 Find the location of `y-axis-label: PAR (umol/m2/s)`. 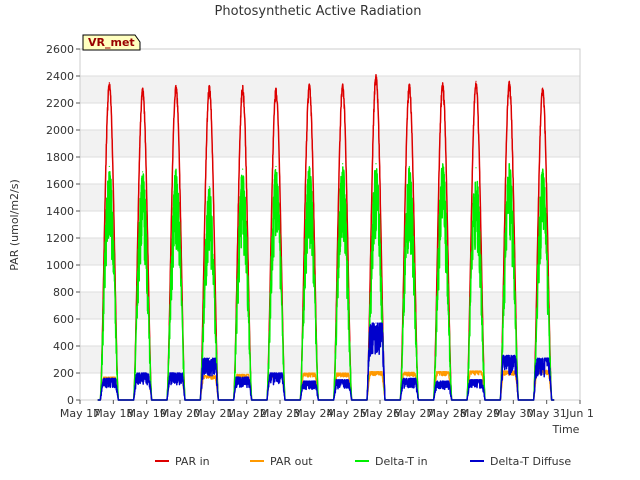

y-axis-label: PAR (umol/m2/s) is located at coordinates (14, 225).